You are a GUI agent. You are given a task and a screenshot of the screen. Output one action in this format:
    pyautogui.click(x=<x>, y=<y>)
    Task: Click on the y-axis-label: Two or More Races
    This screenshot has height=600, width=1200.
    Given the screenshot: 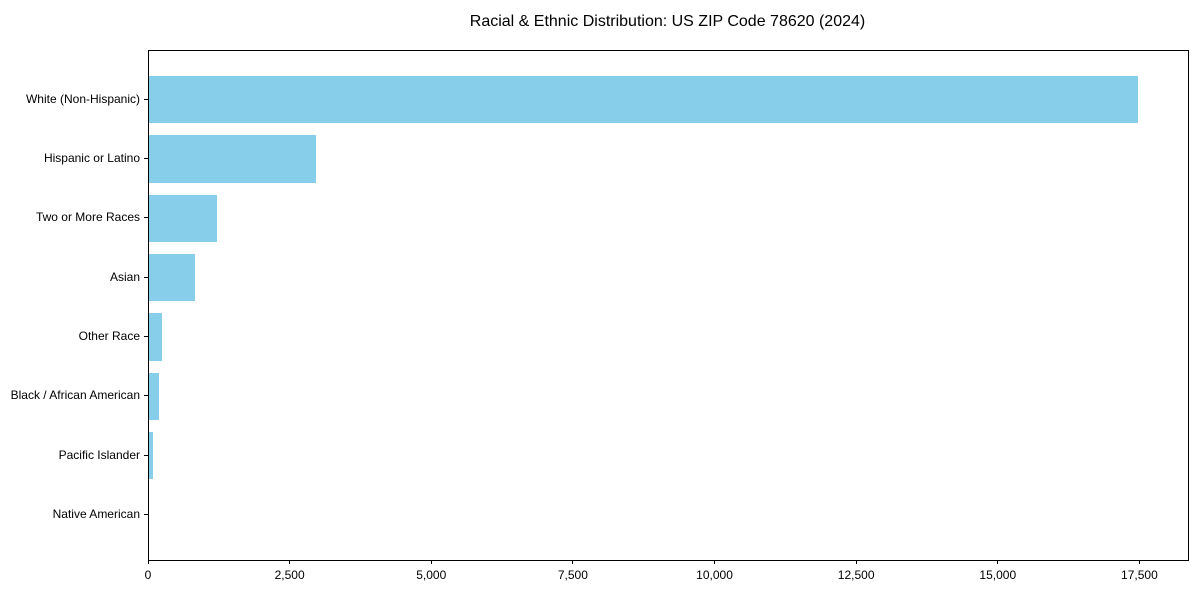 What is the action you would take?
    pyautogui.click(x=87, y=217)
    